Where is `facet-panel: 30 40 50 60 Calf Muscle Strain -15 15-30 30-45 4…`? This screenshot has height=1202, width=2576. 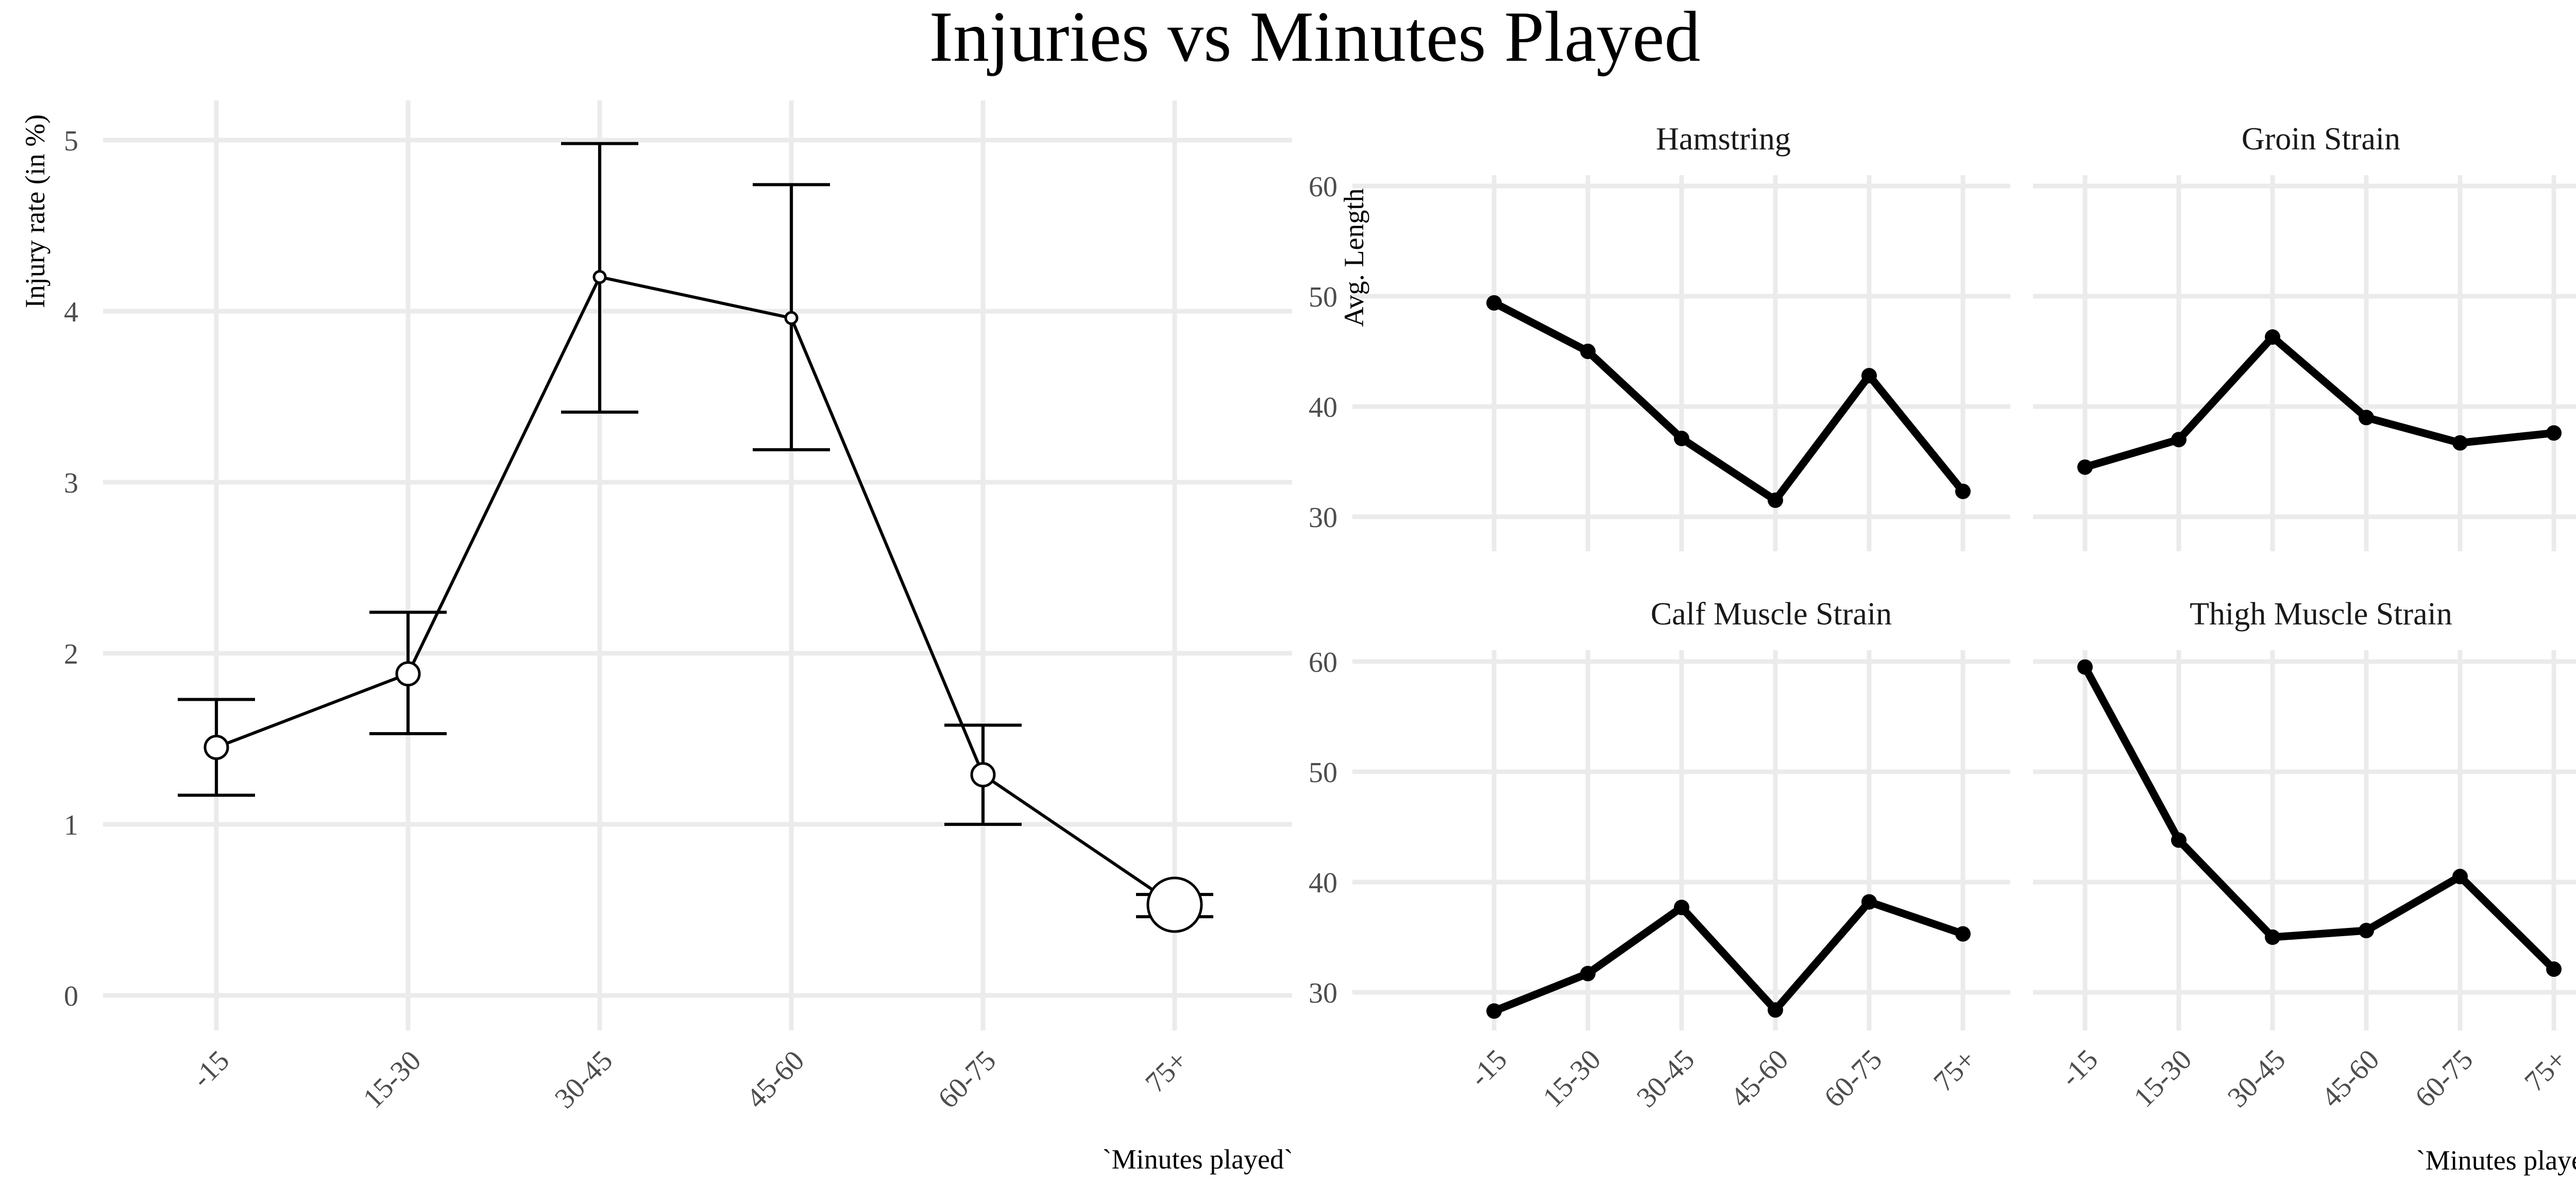 facet-panel: 30 40 50 60 Calf Muscle Strain -15 15-30 30-45 4… is located at coordinates (1659, 855).